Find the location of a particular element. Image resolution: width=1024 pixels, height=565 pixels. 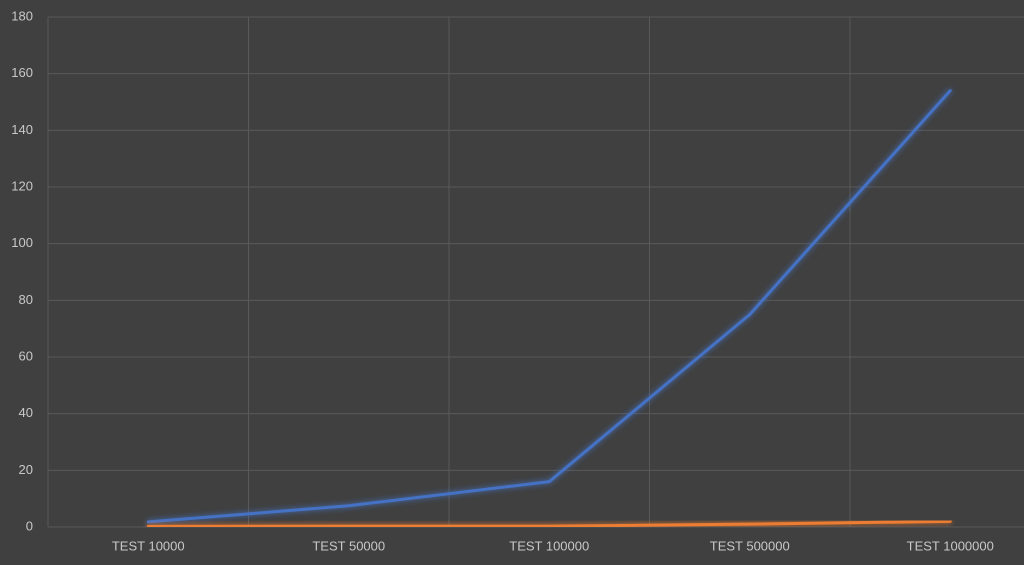

x-tick-label: TEST 10000 is located at coordinates (148, 545).